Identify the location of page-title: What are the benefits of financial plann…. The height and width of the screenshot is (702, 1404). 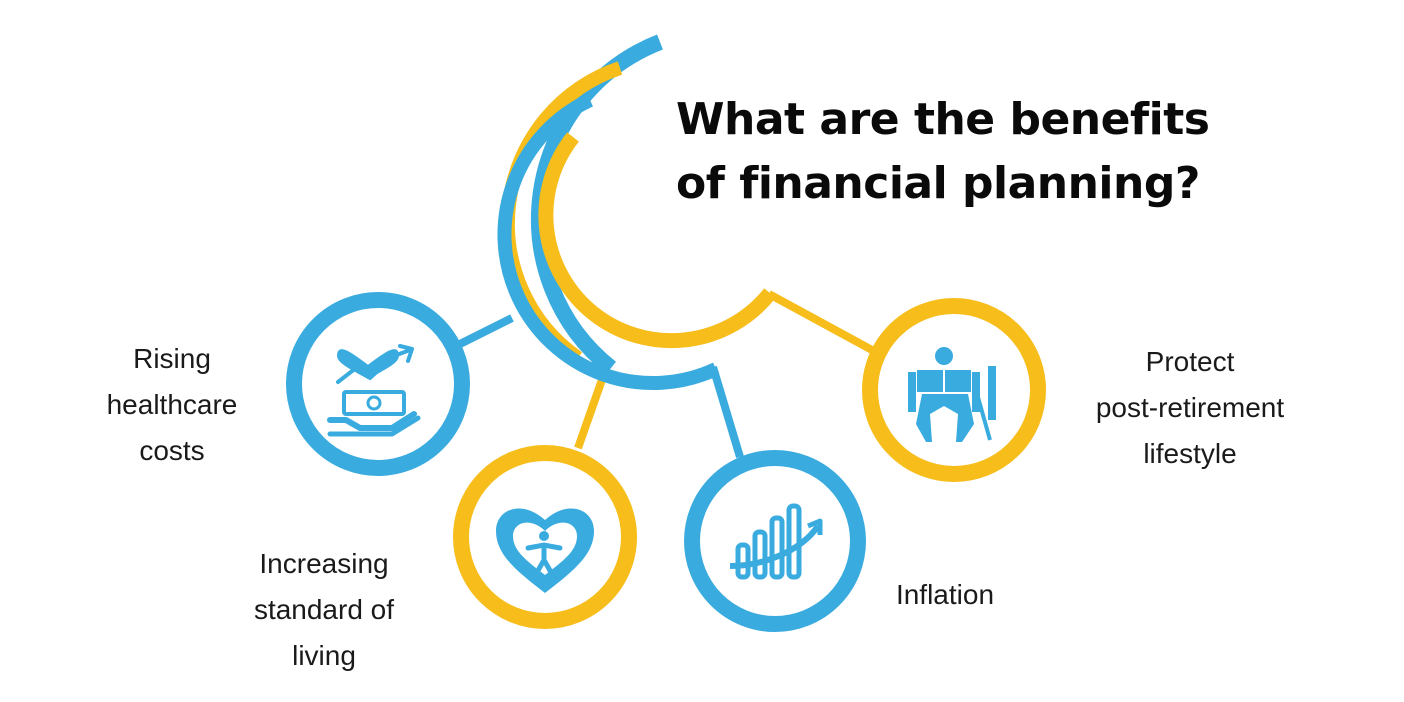
(976, 152).